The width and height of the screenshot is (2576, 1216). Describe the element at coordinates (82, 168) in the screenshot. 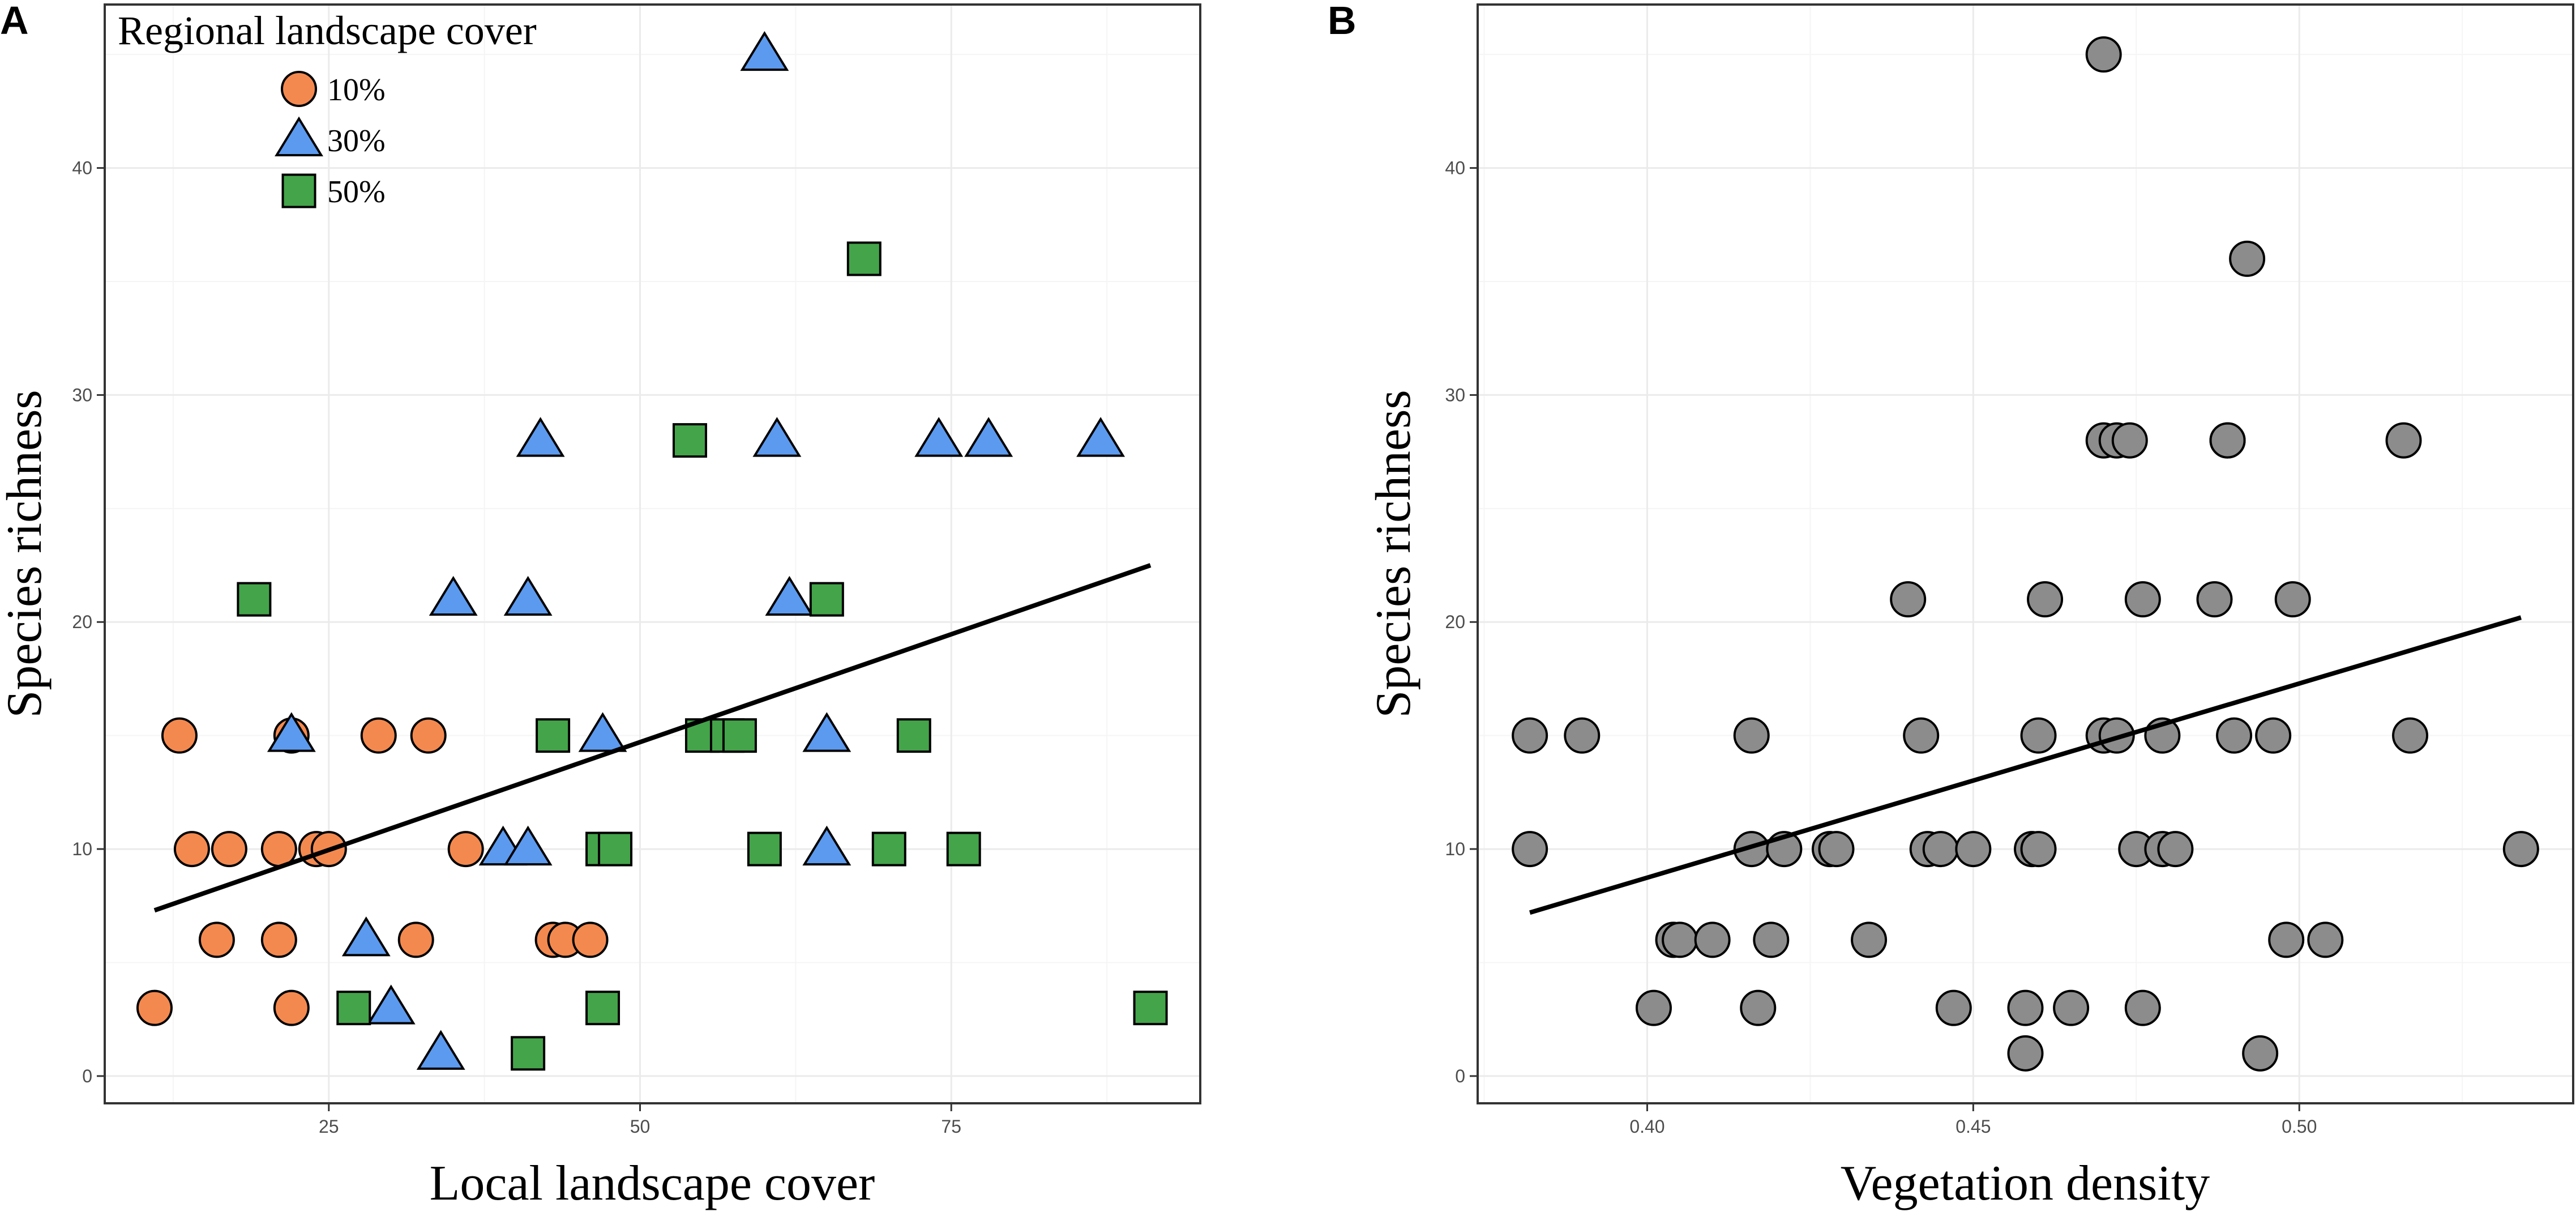

I see `y-tick-label: 40` at that location.